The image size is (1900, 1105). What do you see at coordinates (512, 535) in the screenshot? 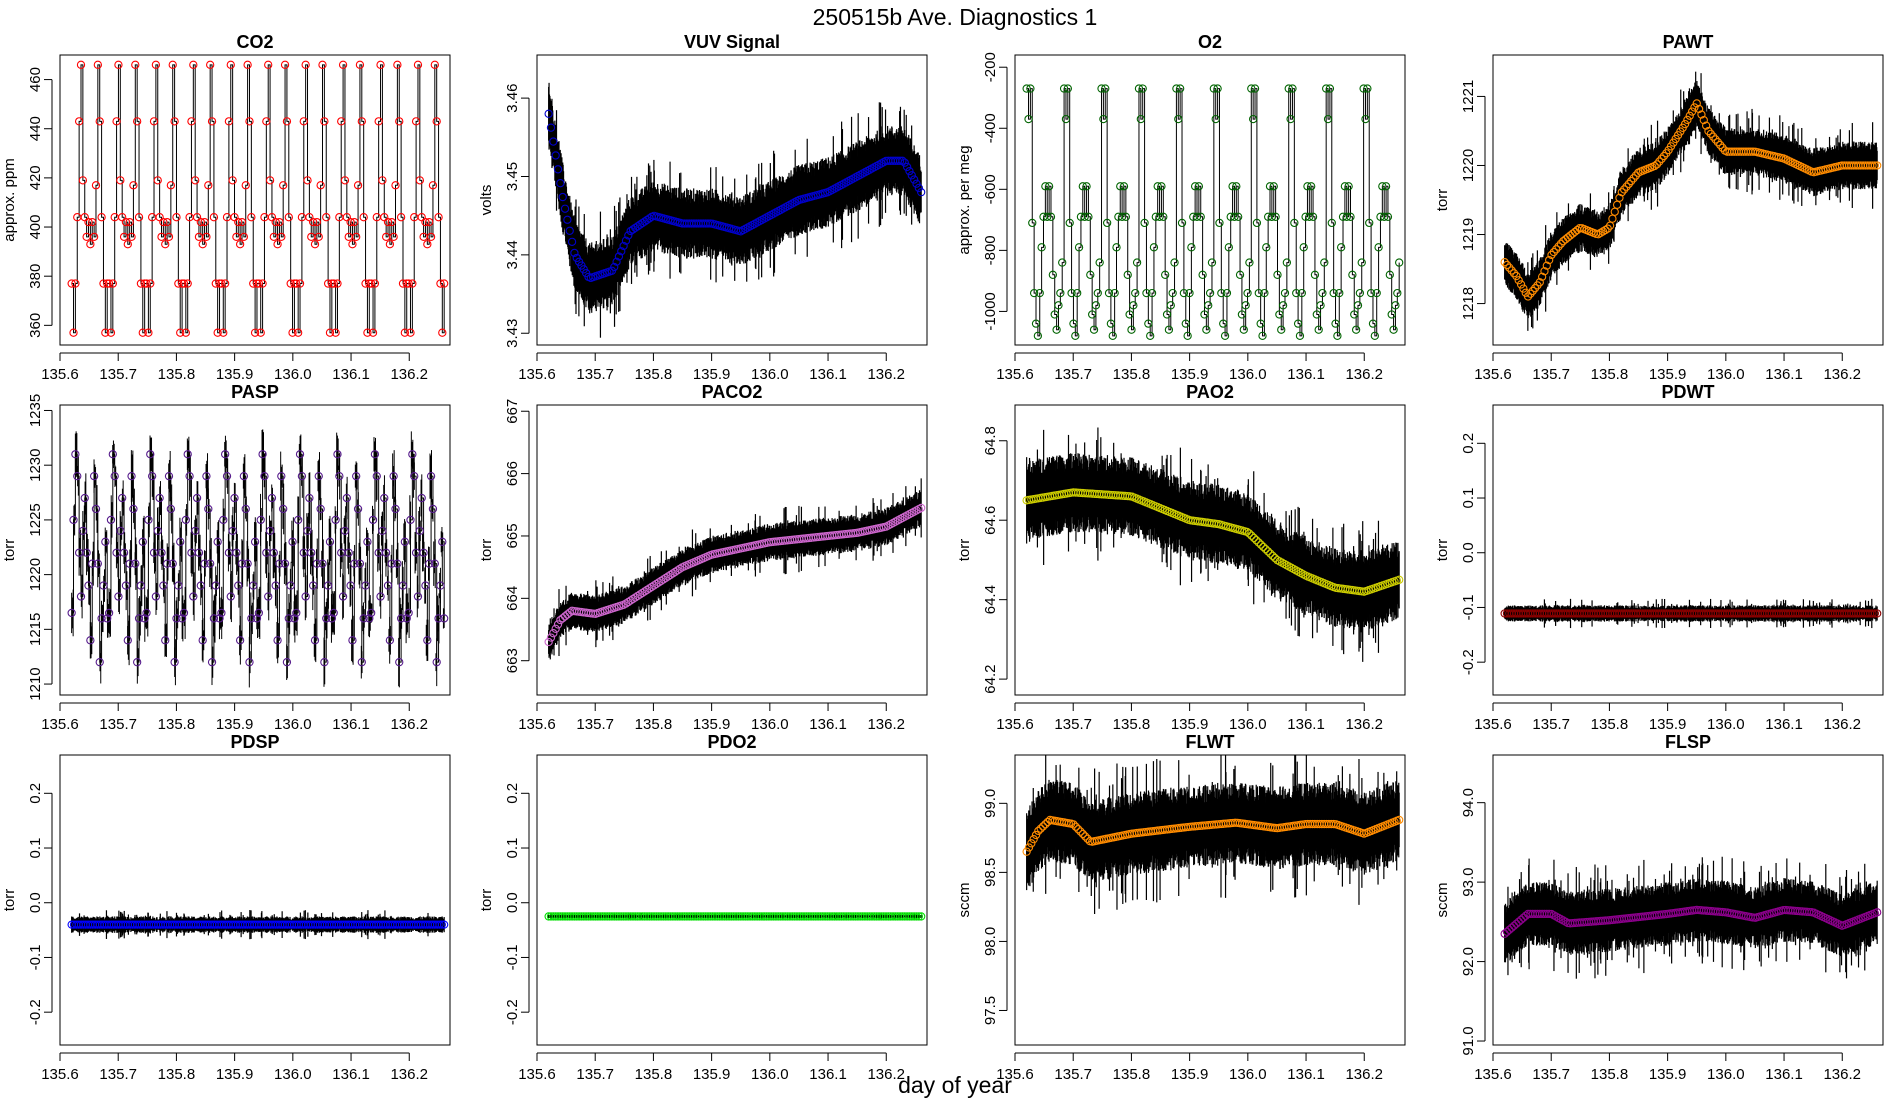
I see `y-tick-label: 665` at bounding box center [512, 535].